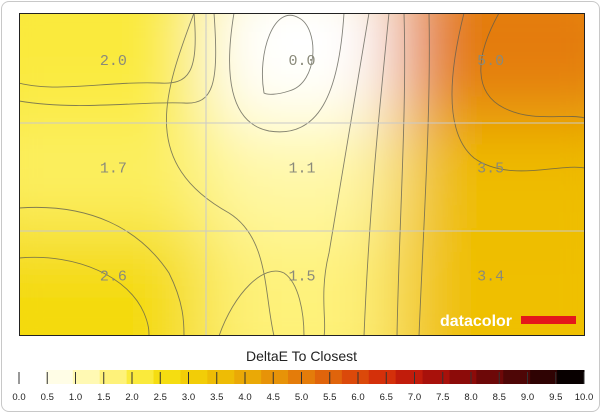  I want to click on cell-value-label: 3.4, so click(490, 276).